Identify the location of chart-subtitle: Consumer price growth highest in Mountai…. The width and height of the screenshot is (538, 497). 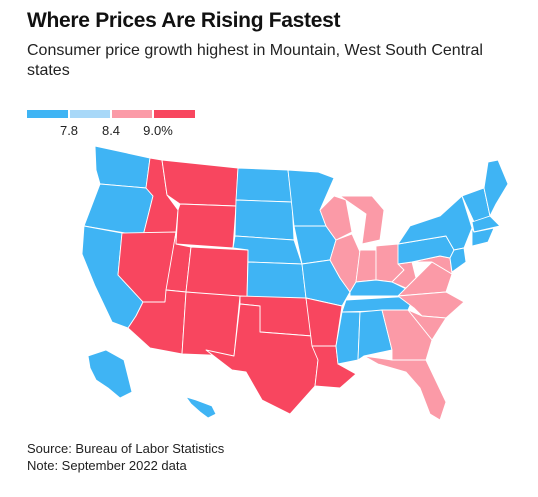
(255, 60).